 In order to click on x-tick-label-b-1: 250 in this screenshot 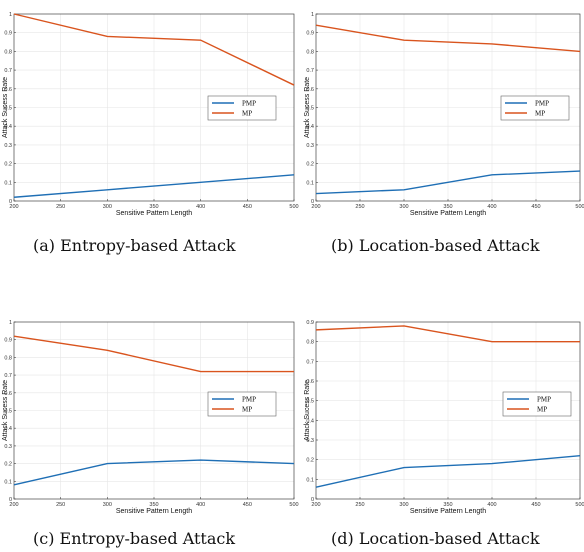, I will do `click(359, 207)`.